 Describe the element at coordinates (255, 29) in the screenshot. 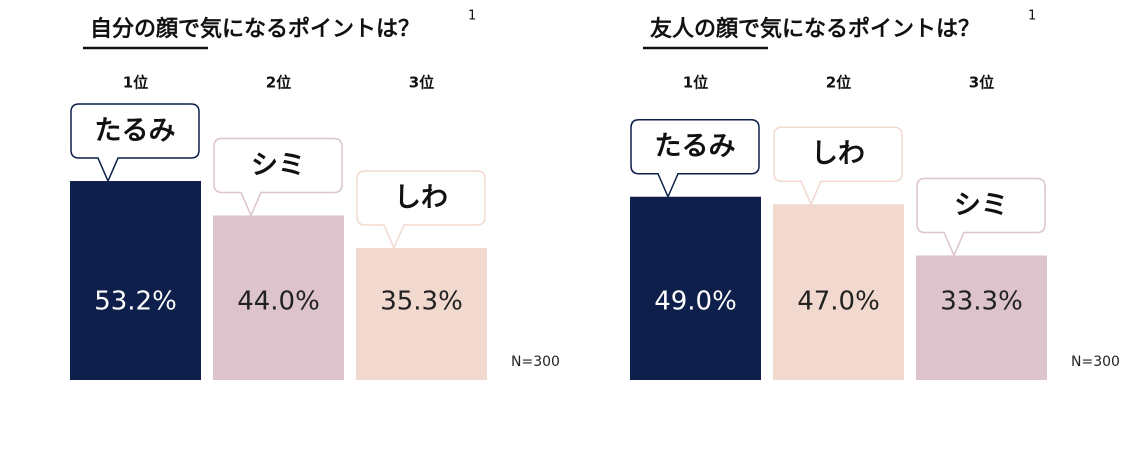

I see `panel-title: 自分の顔で気になるポイントは？` at that location.